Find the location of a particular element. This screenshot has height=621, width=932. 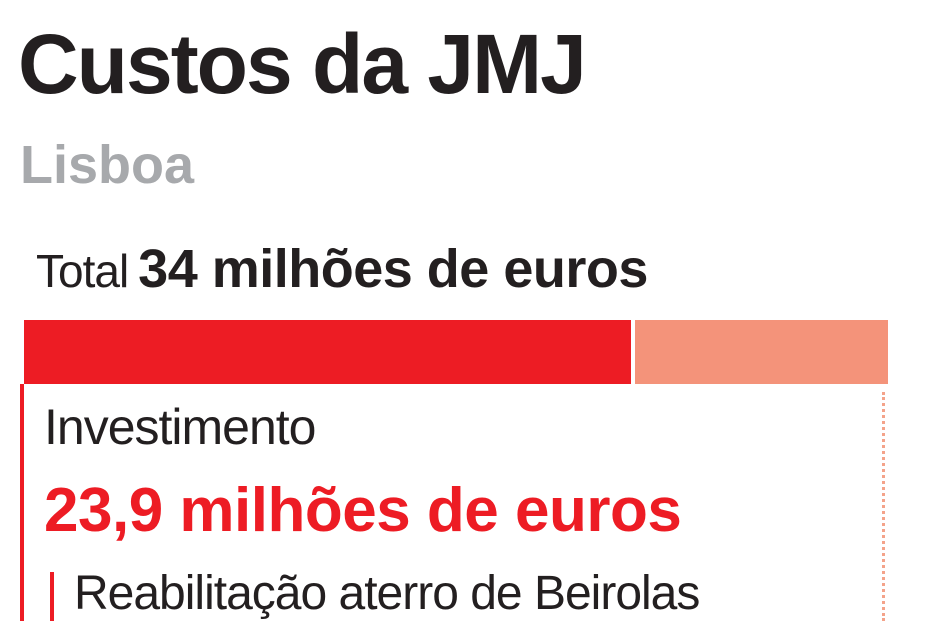

stacked-bar is located at coordinates (456, 352).